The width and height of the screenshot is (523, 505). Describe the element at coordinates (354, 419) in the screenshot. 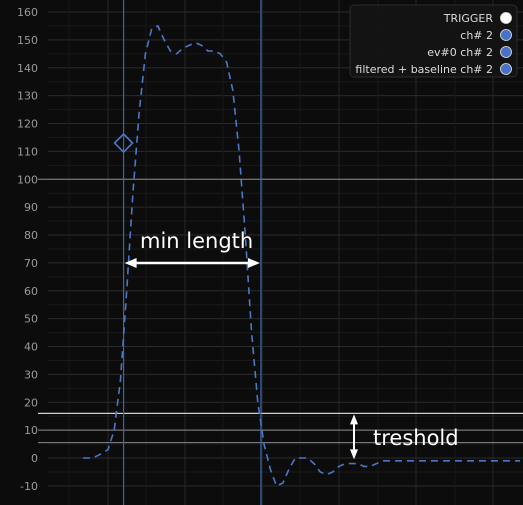

I see `threshold-arrowhead-top` at that location.